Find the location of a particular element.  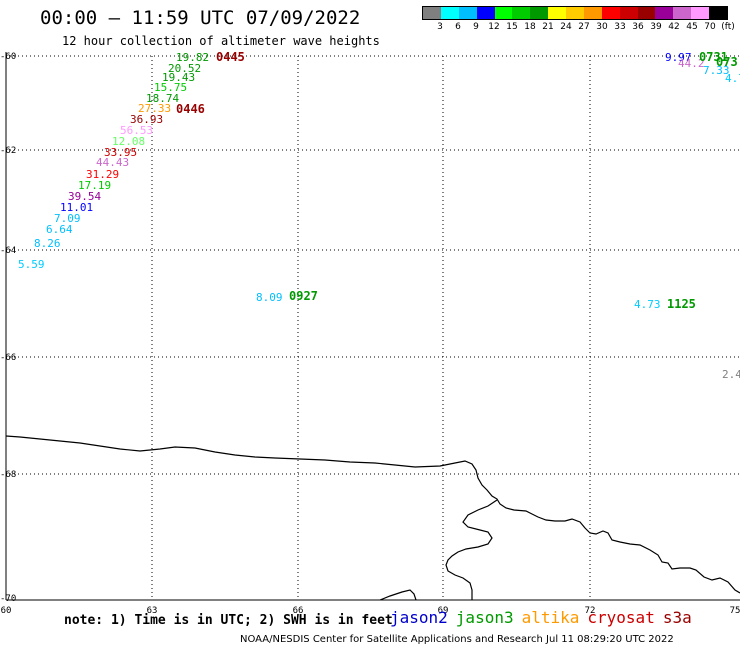

coastline-inlet is located at coordinates (471, 549).